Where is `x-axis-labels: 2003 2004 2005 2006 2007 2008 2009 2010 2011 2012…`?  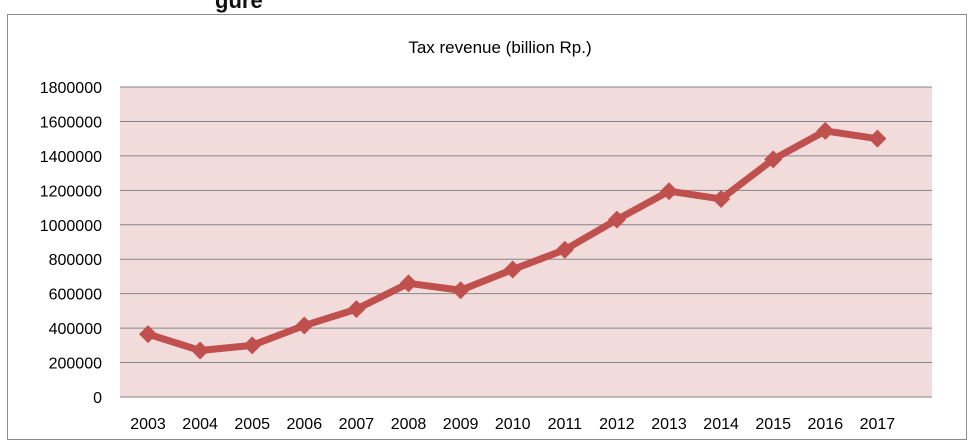 x-axis-labels: 2003 2004 2005 2006 2007 2008 2009 2010 2011 2012… is located at coordinates (512, 424).